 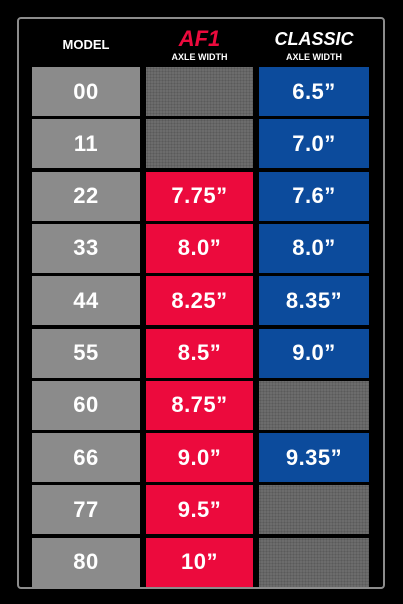 What do you see at coordinates (314, 248) in the screenshot?
I see `classic-cell: 8.0”` at bounding box center [314, 248].